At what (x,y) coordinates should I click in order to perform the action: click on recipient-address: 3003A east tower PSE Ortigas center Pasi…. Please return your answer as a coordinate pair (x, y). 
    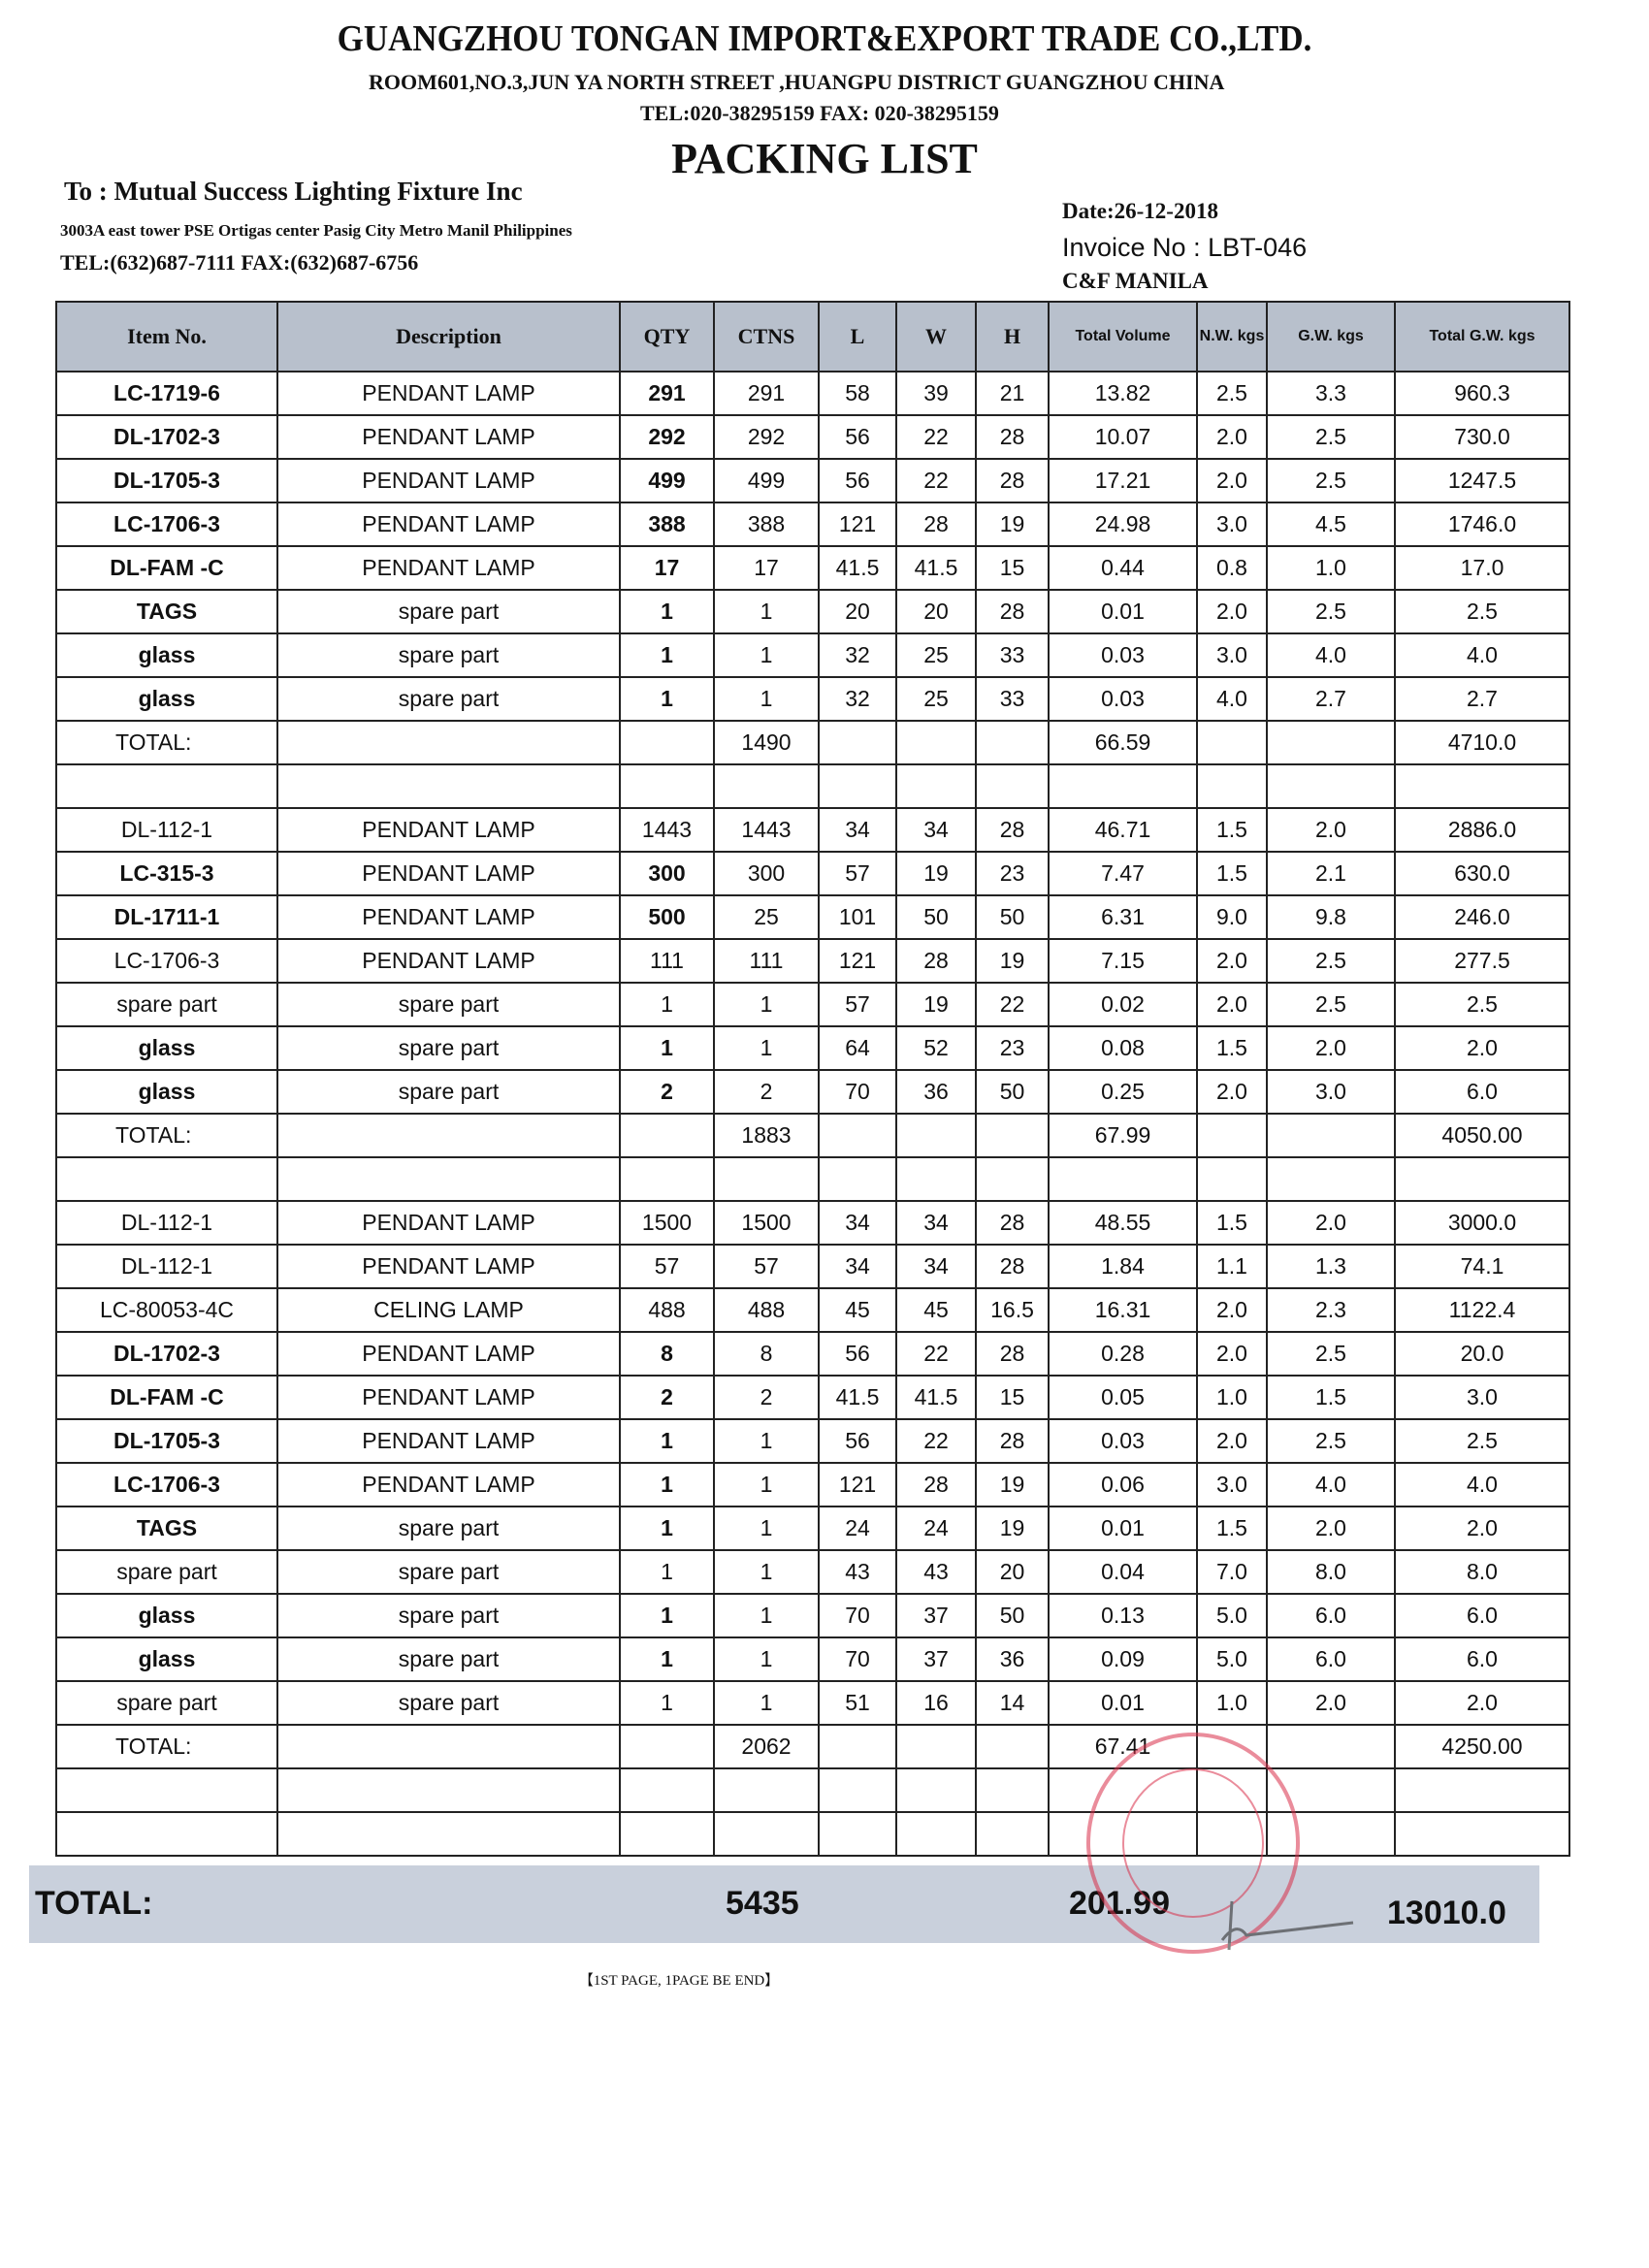
    Looking at the image, I should click on (316, 230).